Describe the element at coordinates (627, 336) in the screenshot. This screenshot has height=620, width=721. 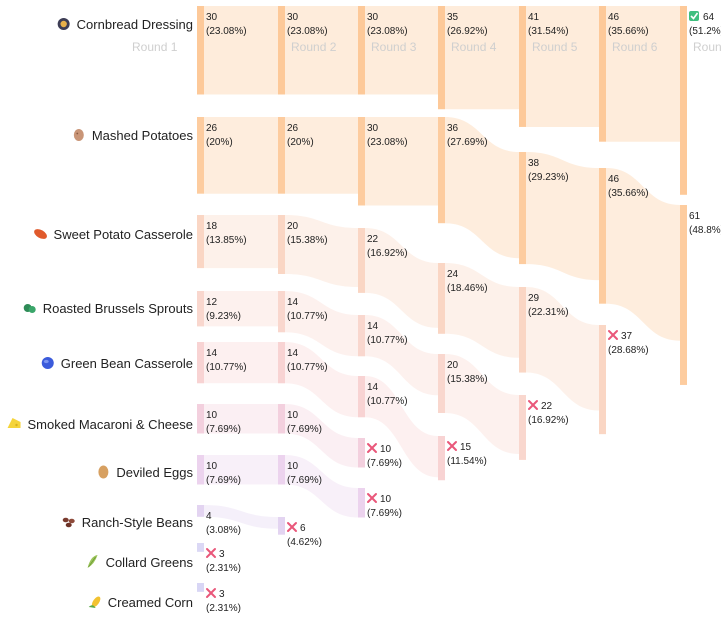
I see `vote-count-label: 37` at that location.